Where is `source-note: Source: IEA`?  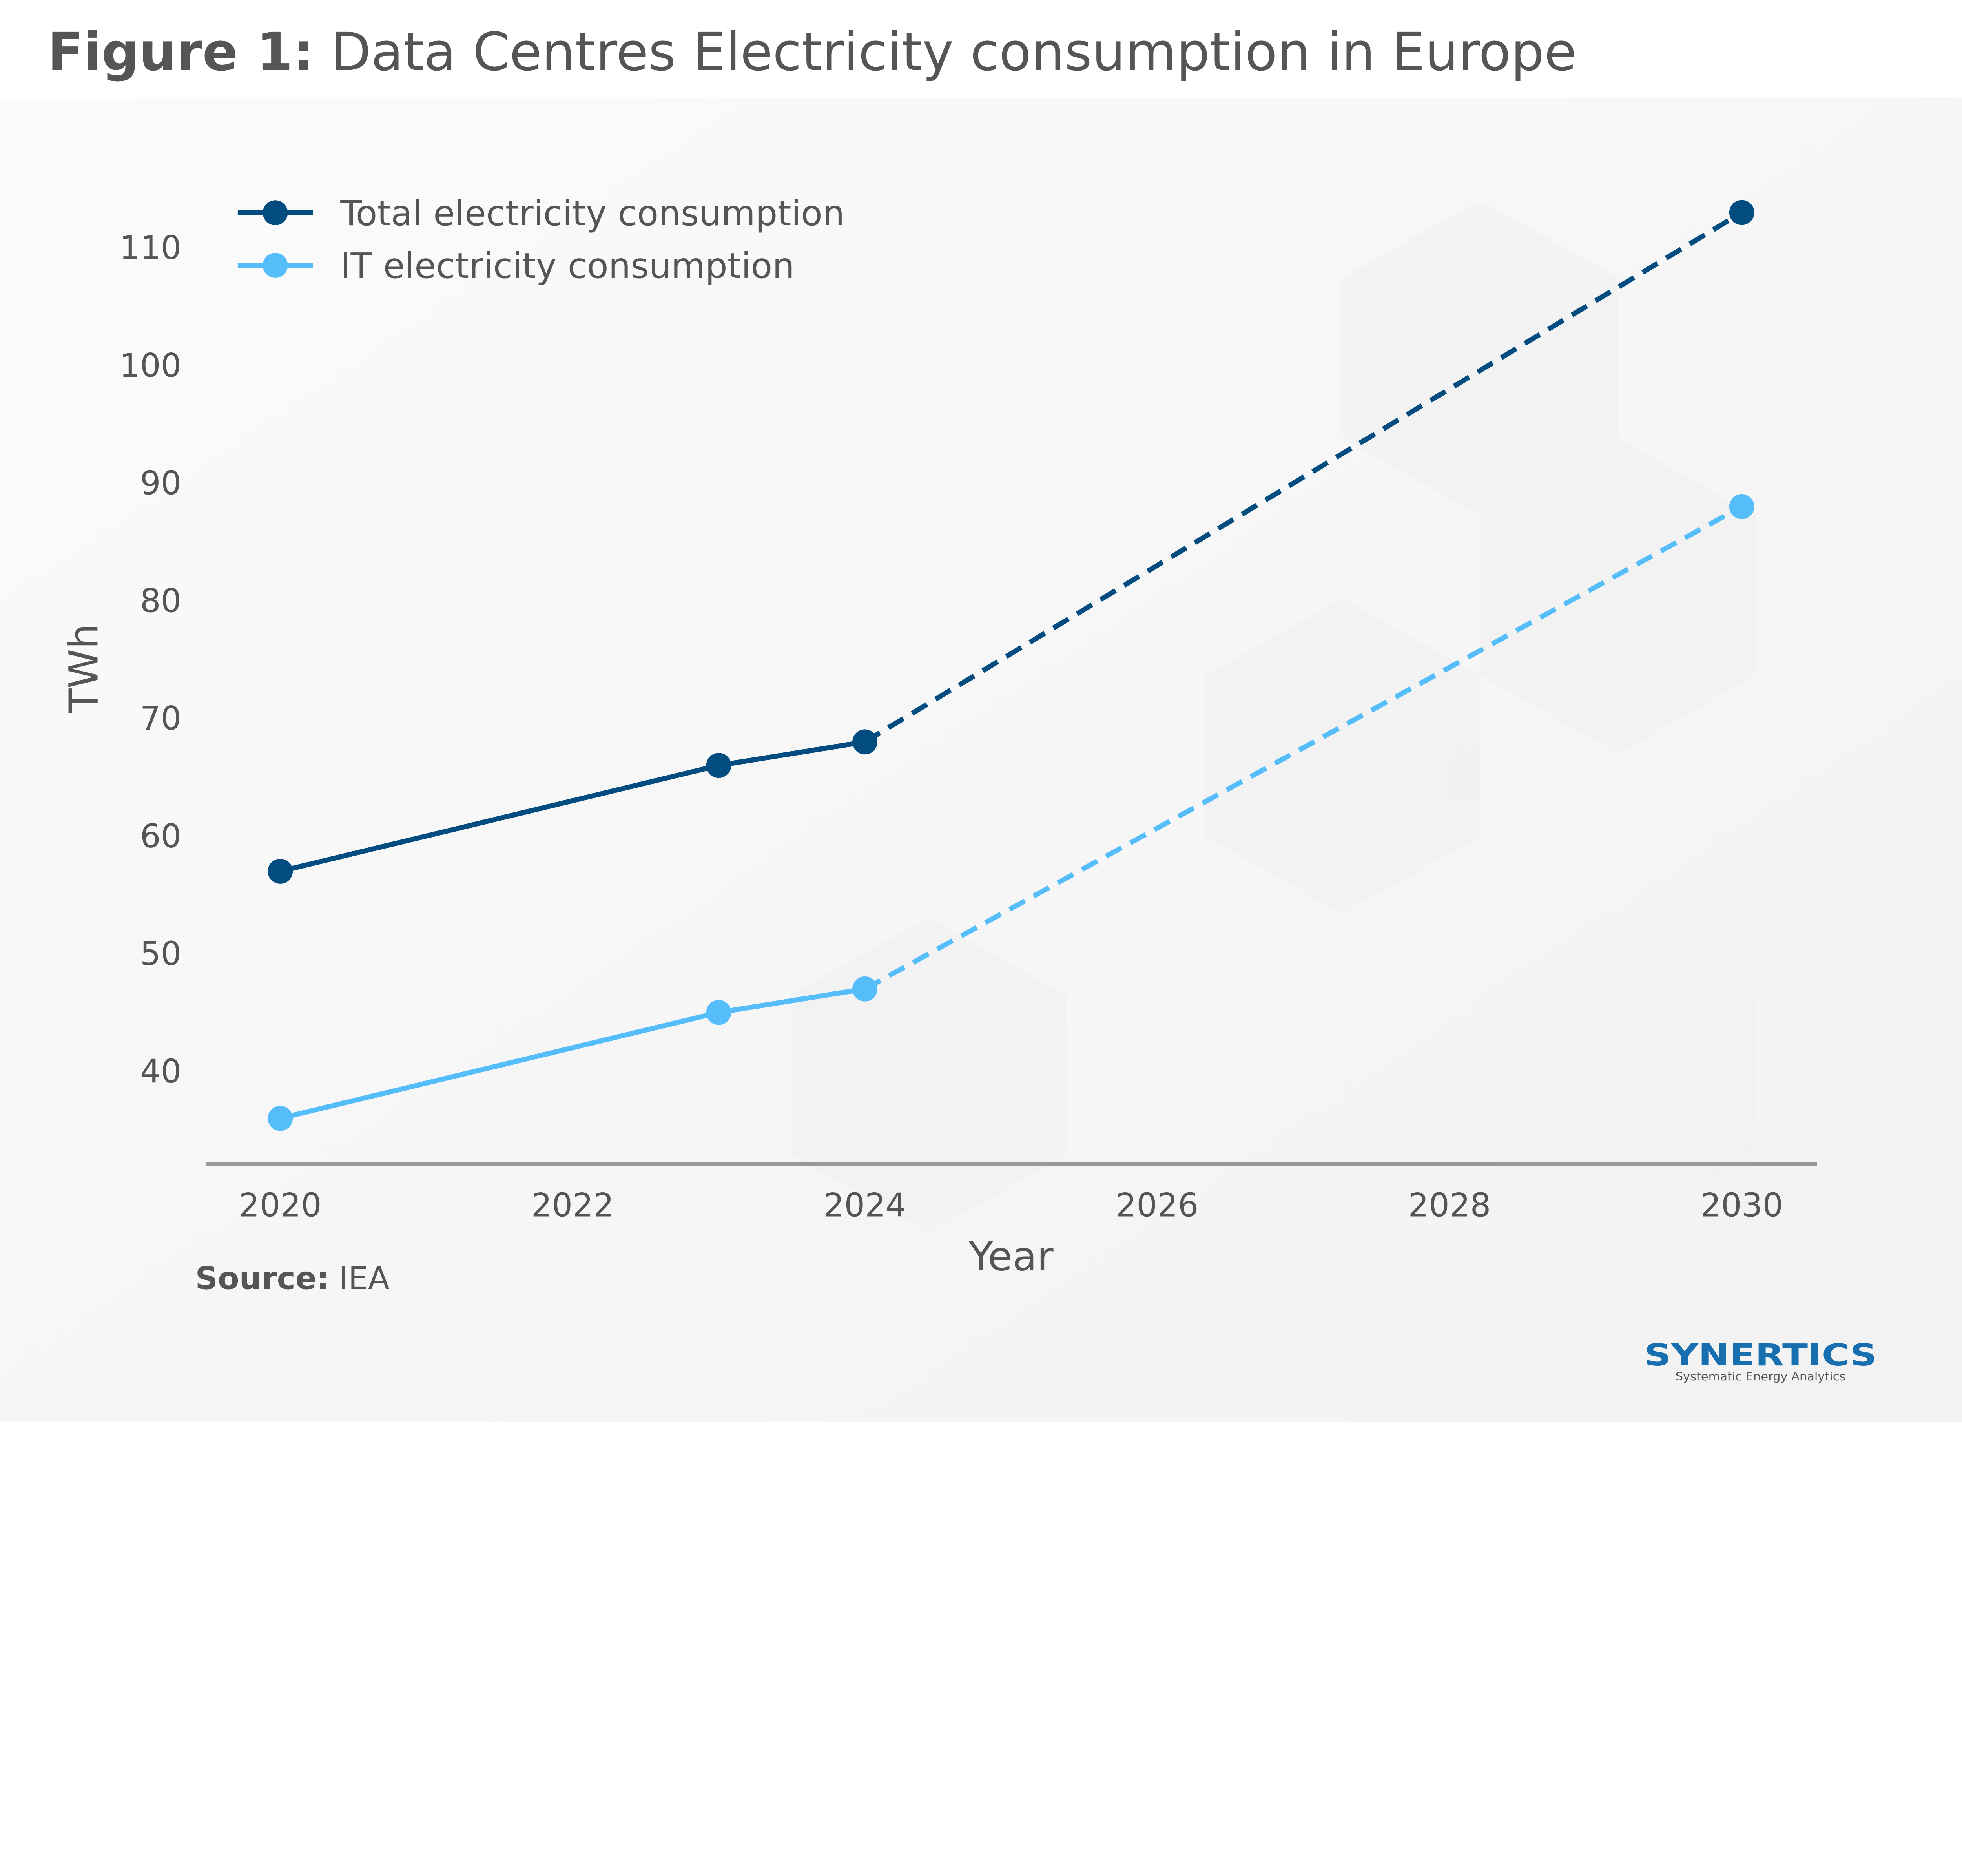 source-note: Source: IEA is located at coordinates (292, 1278).